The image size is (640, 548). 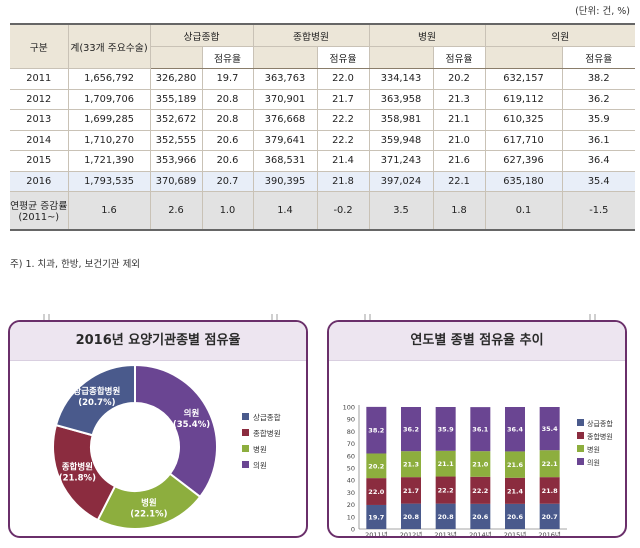 What do you see at coordinates (458, 211) in the screenshot?
I see `avg-cell-hospital-share: 1.8` at bounding box center [458, 211].